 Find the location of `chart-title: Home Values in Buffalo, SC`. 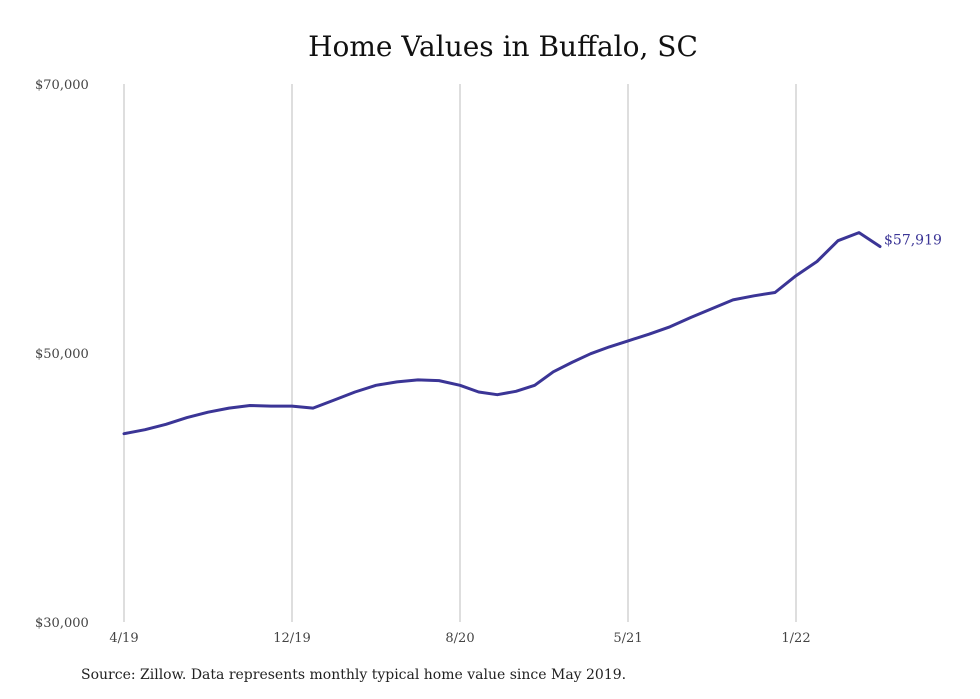

chart-title: Home Values in Buffalo, SC is located at coordinates (503, 46).